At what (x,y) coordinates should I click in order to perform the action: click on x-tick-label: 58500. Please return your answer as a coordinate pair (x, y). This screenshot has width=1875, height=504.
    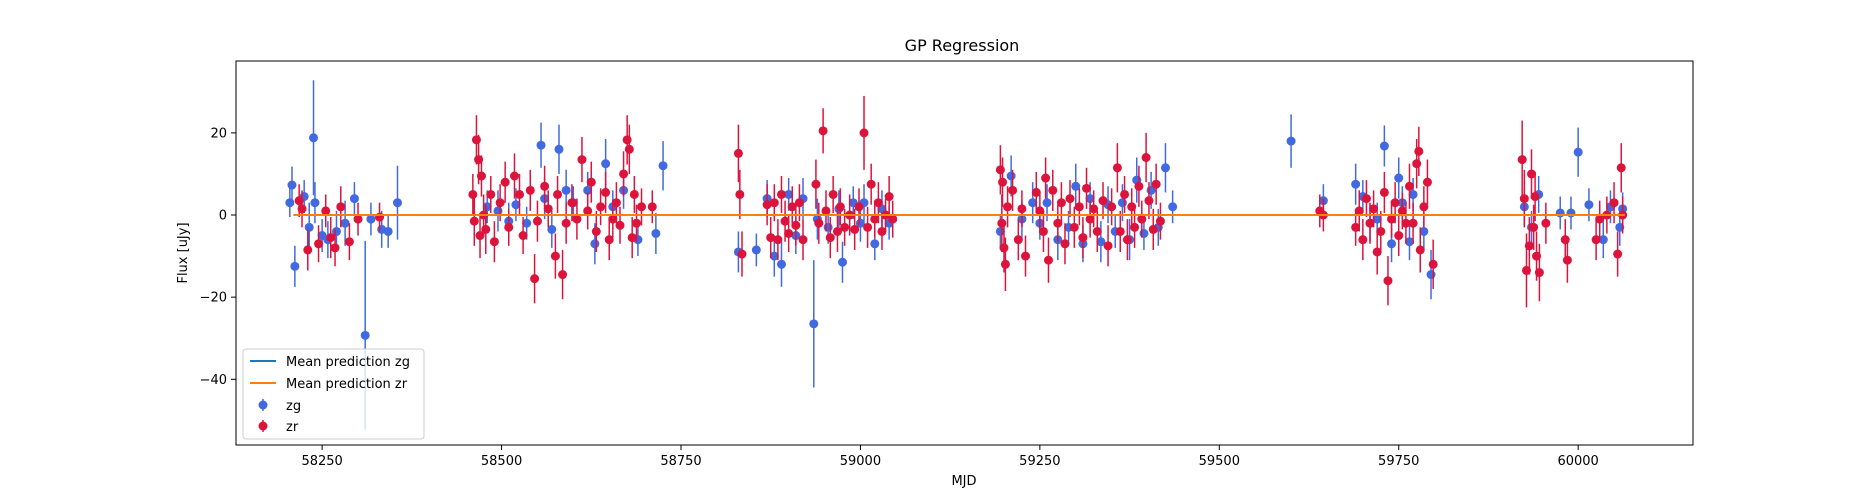
    Looking at the image, I should click on (501, 461).